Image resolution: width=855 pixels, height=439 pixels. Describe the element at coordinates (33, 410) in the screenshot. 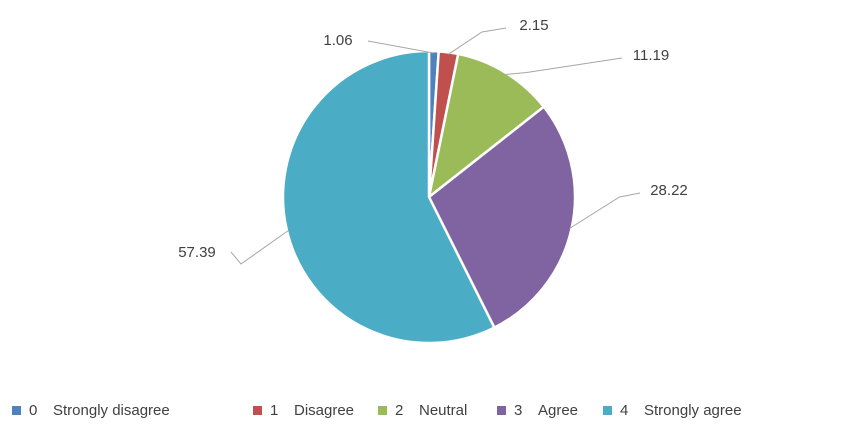

I see `legend-code-strongly-disagree: 0` at that location.